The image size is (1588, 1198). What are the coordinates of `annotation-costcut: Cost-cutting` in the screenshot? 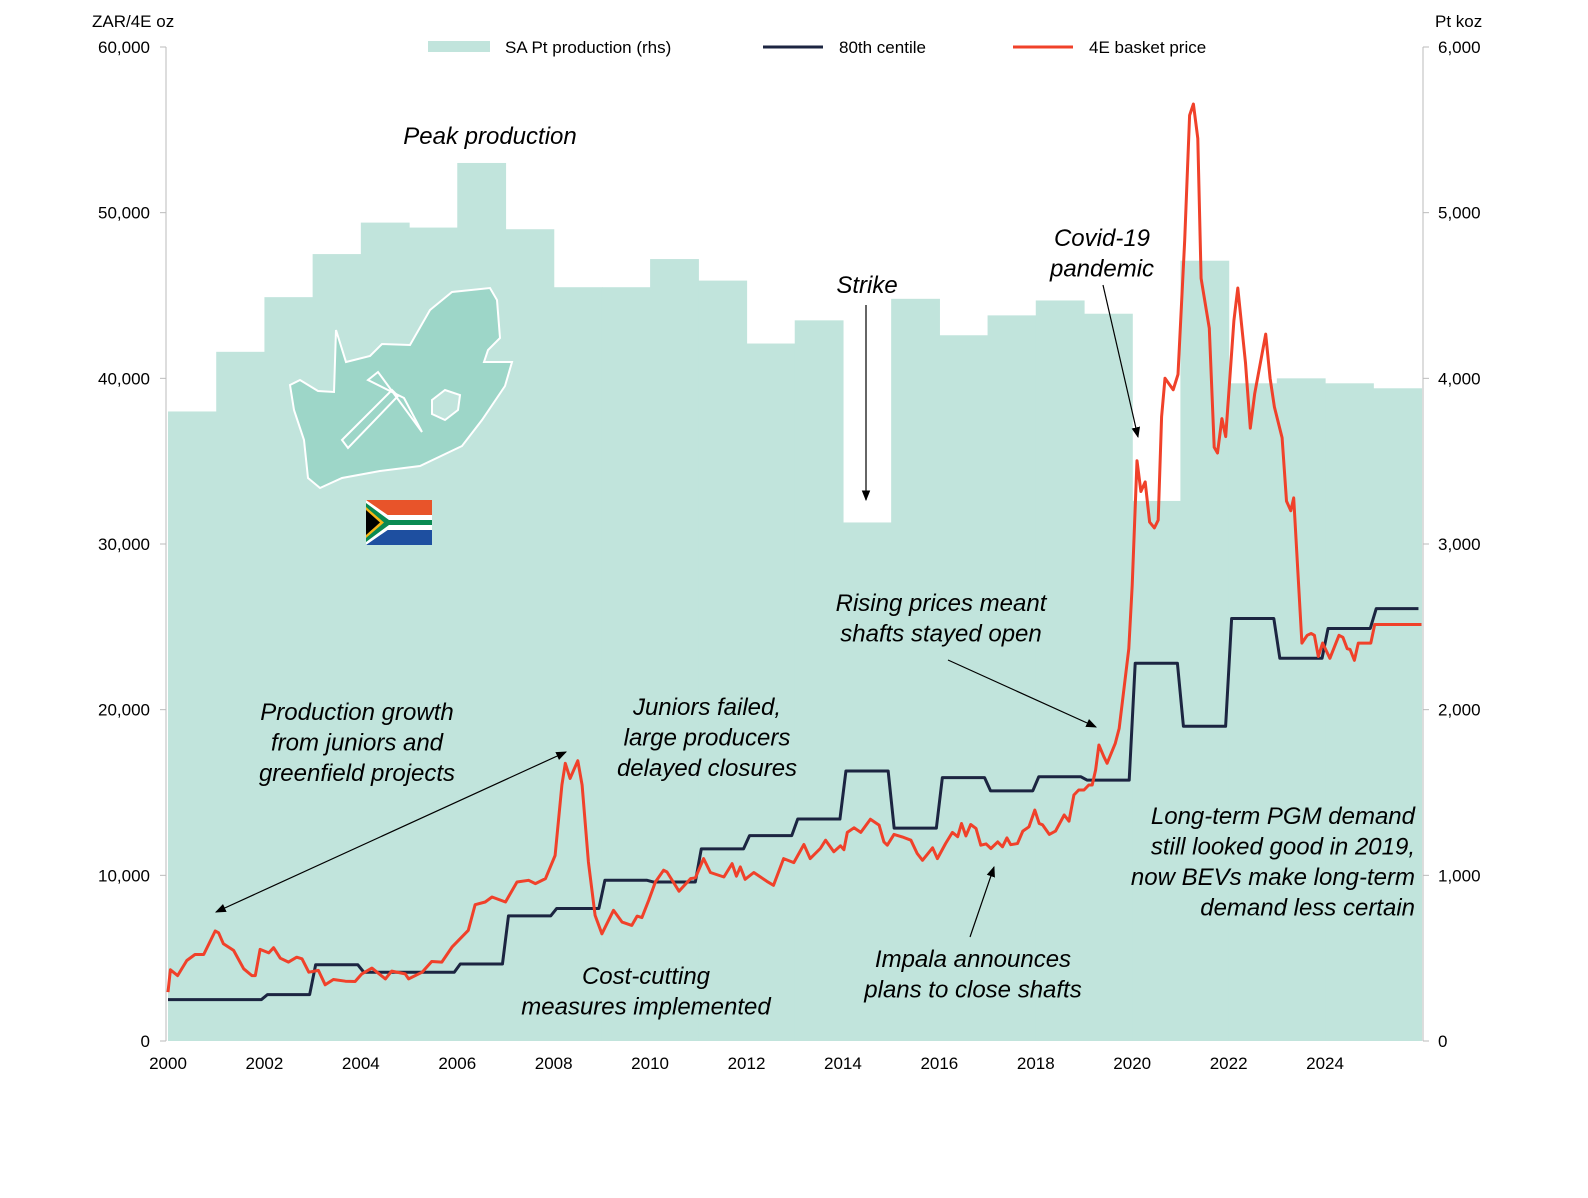 It's located at (646, 976).